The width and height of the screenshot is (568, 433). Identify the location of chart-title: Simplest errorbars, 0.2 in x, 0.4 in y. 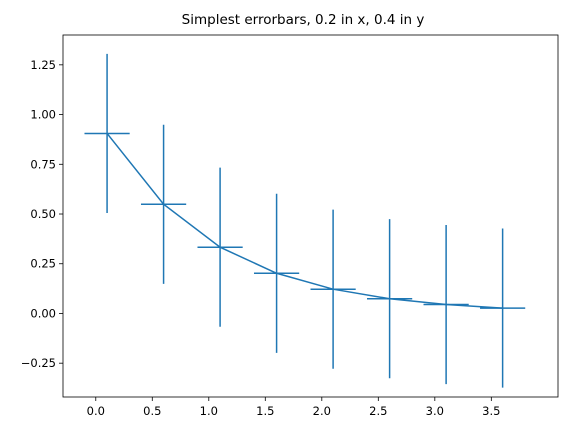
(303, 20).